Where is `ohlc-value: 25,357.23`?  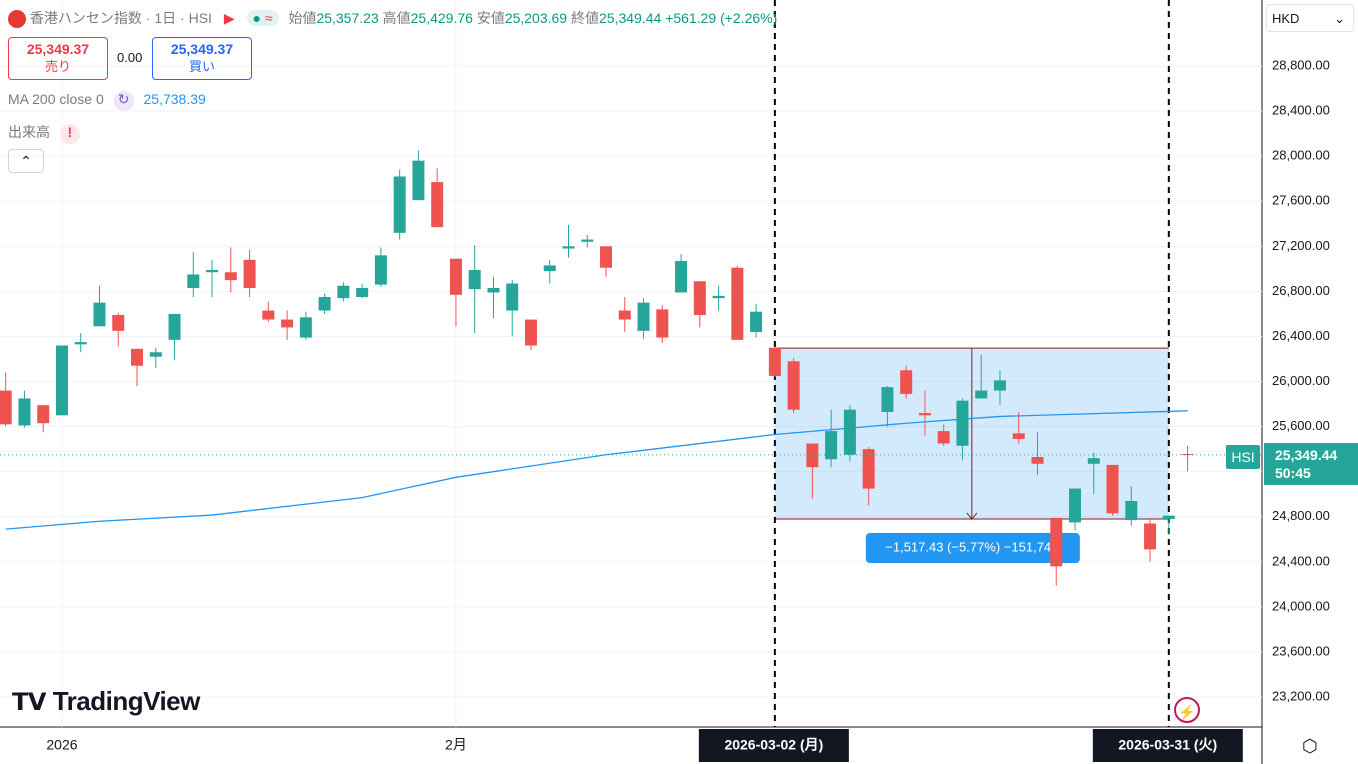
ohlc-value: 25,357.23 is located at coordinates (347, 18).